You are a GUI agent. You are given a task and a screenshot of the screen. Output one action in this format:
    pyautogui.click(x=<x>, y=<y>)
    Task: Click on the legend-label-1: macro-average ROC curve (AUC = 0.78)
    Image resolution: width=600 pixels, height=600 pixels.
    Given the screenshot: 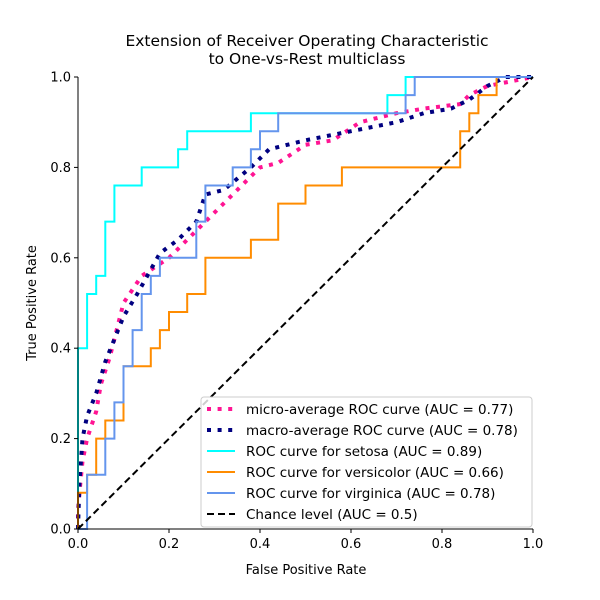 What is the action you would take?
    pyautogui.click(x=382, y=431)
    